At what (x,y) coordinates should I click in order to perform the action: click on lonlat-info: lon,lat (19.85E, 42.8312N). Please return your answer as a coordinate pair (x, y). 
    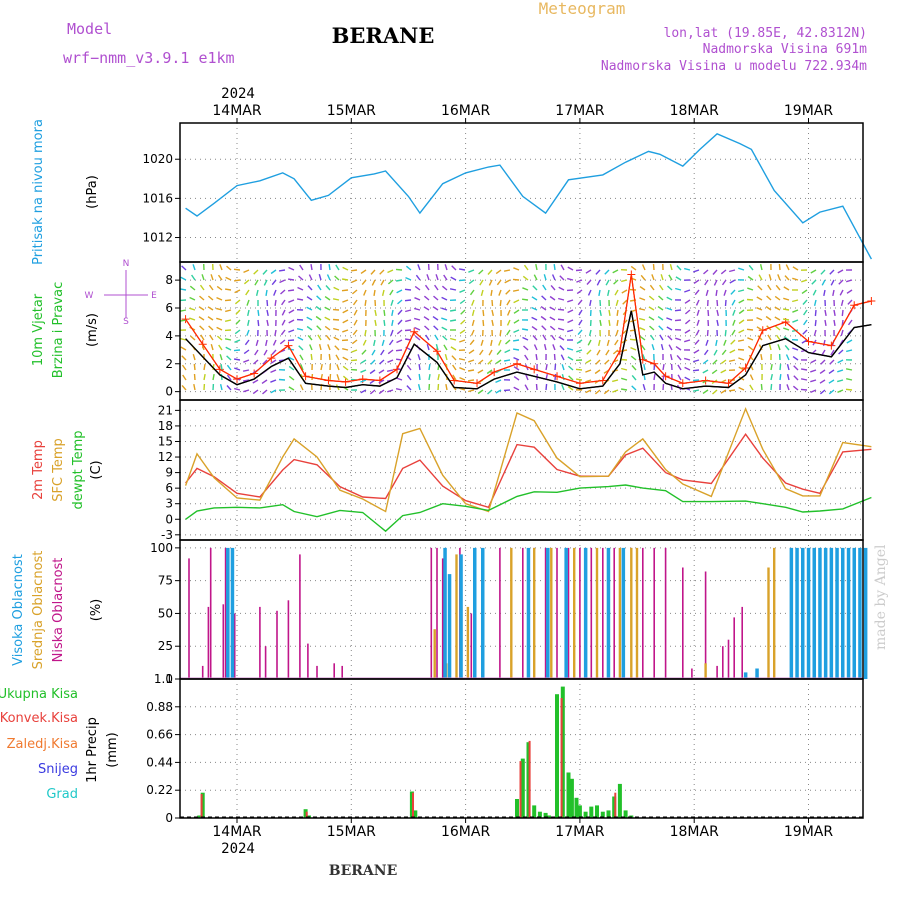
    Looking at the image, I should click on (766, 33).